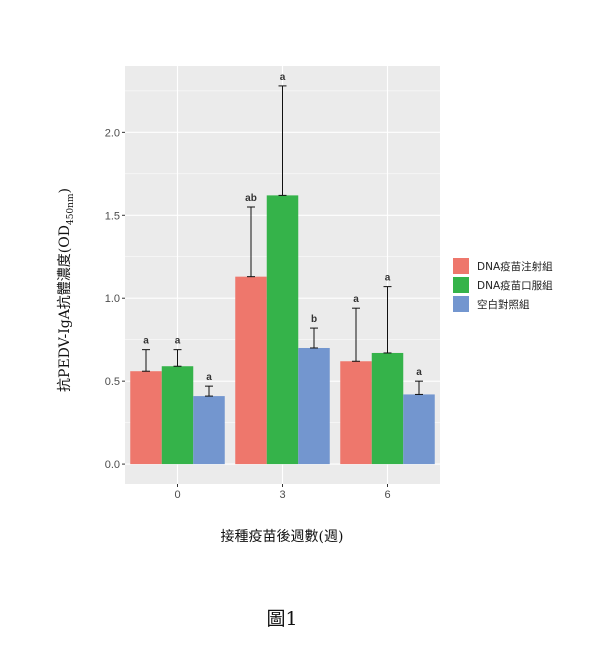 The height and width of the screenshot is (650, 600). I want to click on legend-label: DNA疫苗口服組, so click(515, 285).